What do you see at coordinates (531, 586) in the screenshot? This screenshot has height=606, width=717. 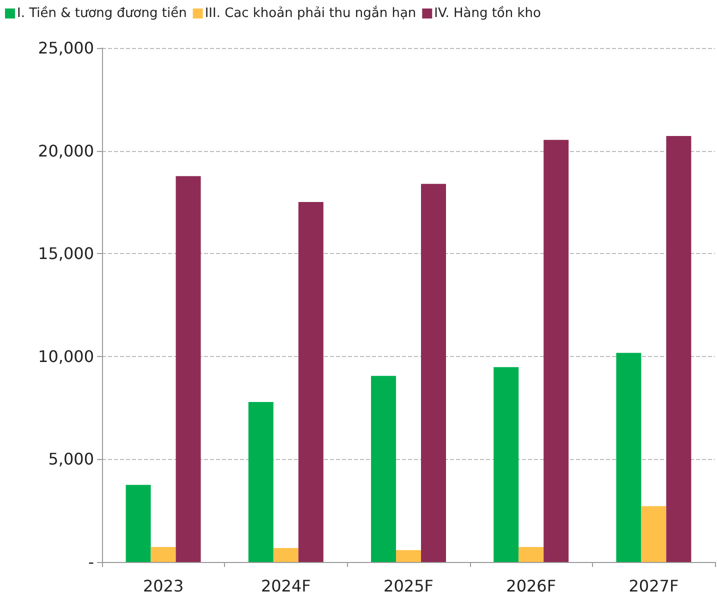 I see `x-tick-label: 2026F` at bounding box center [531, 586].